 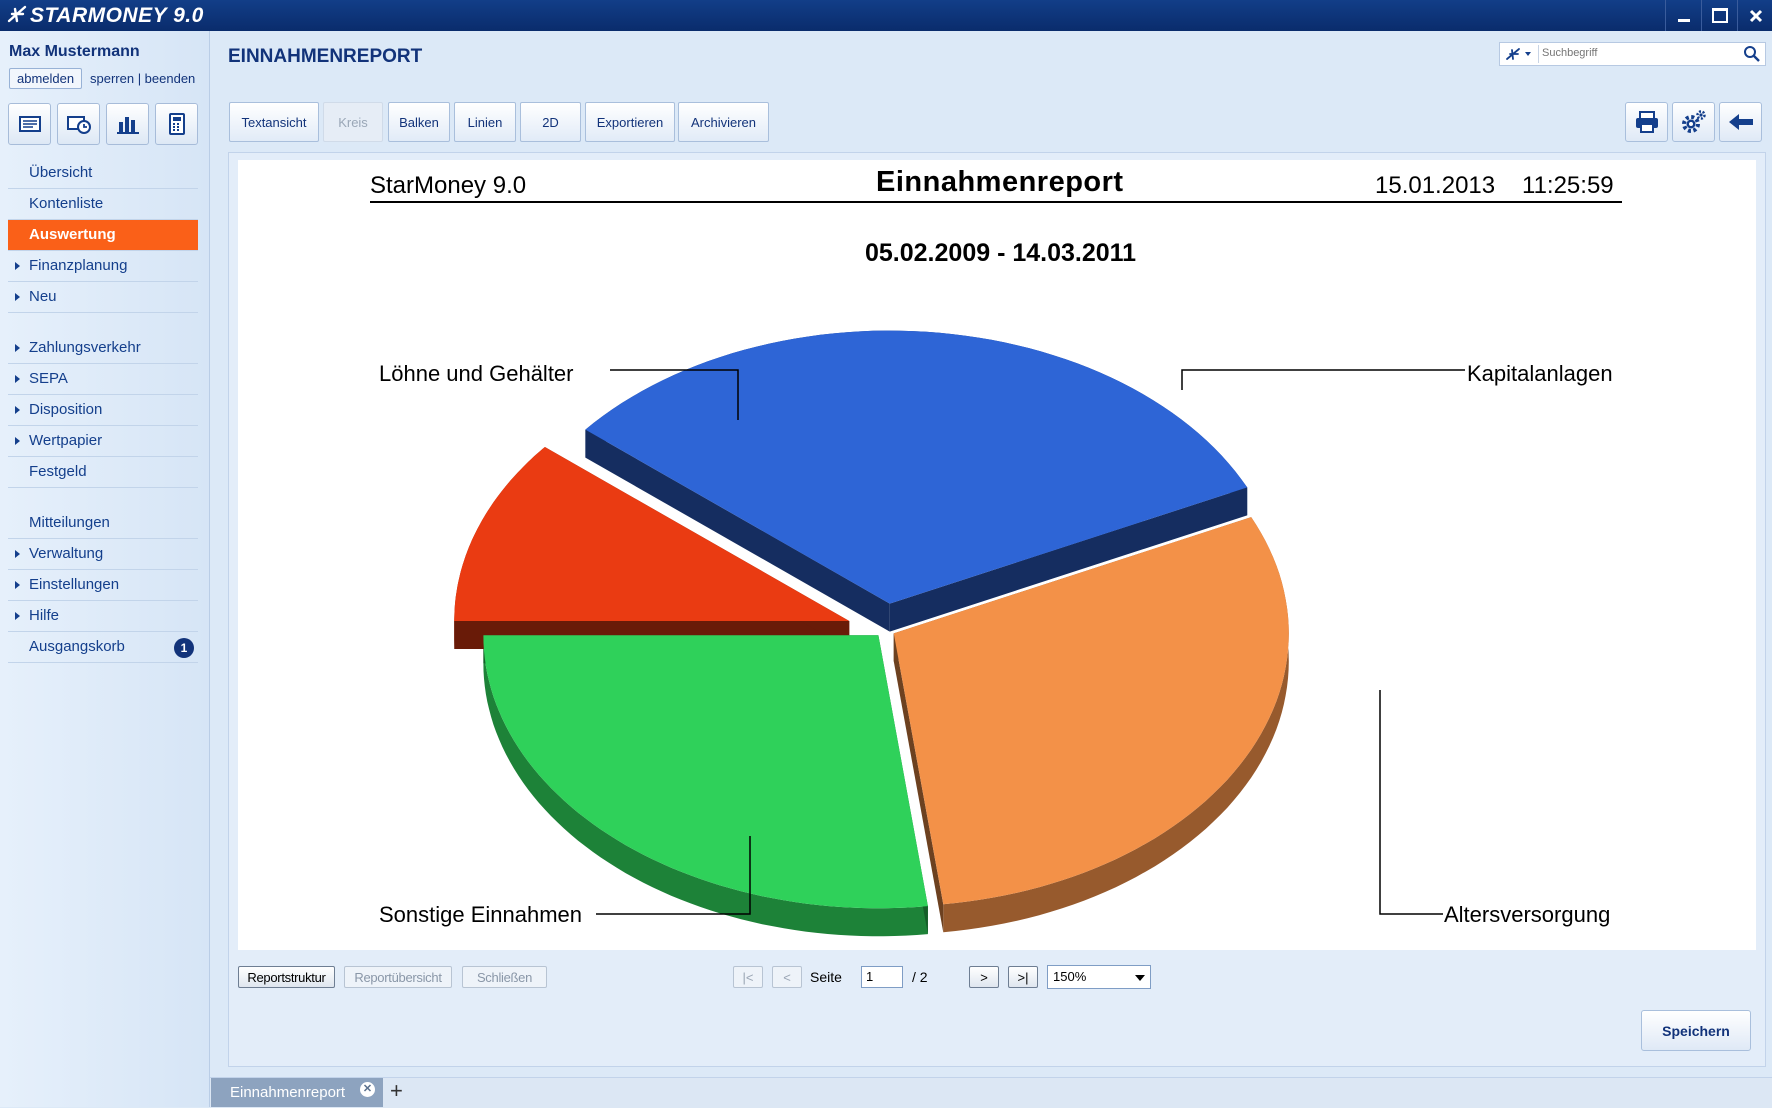 I want to click on transfer-icon, so click(x=78, y=125).